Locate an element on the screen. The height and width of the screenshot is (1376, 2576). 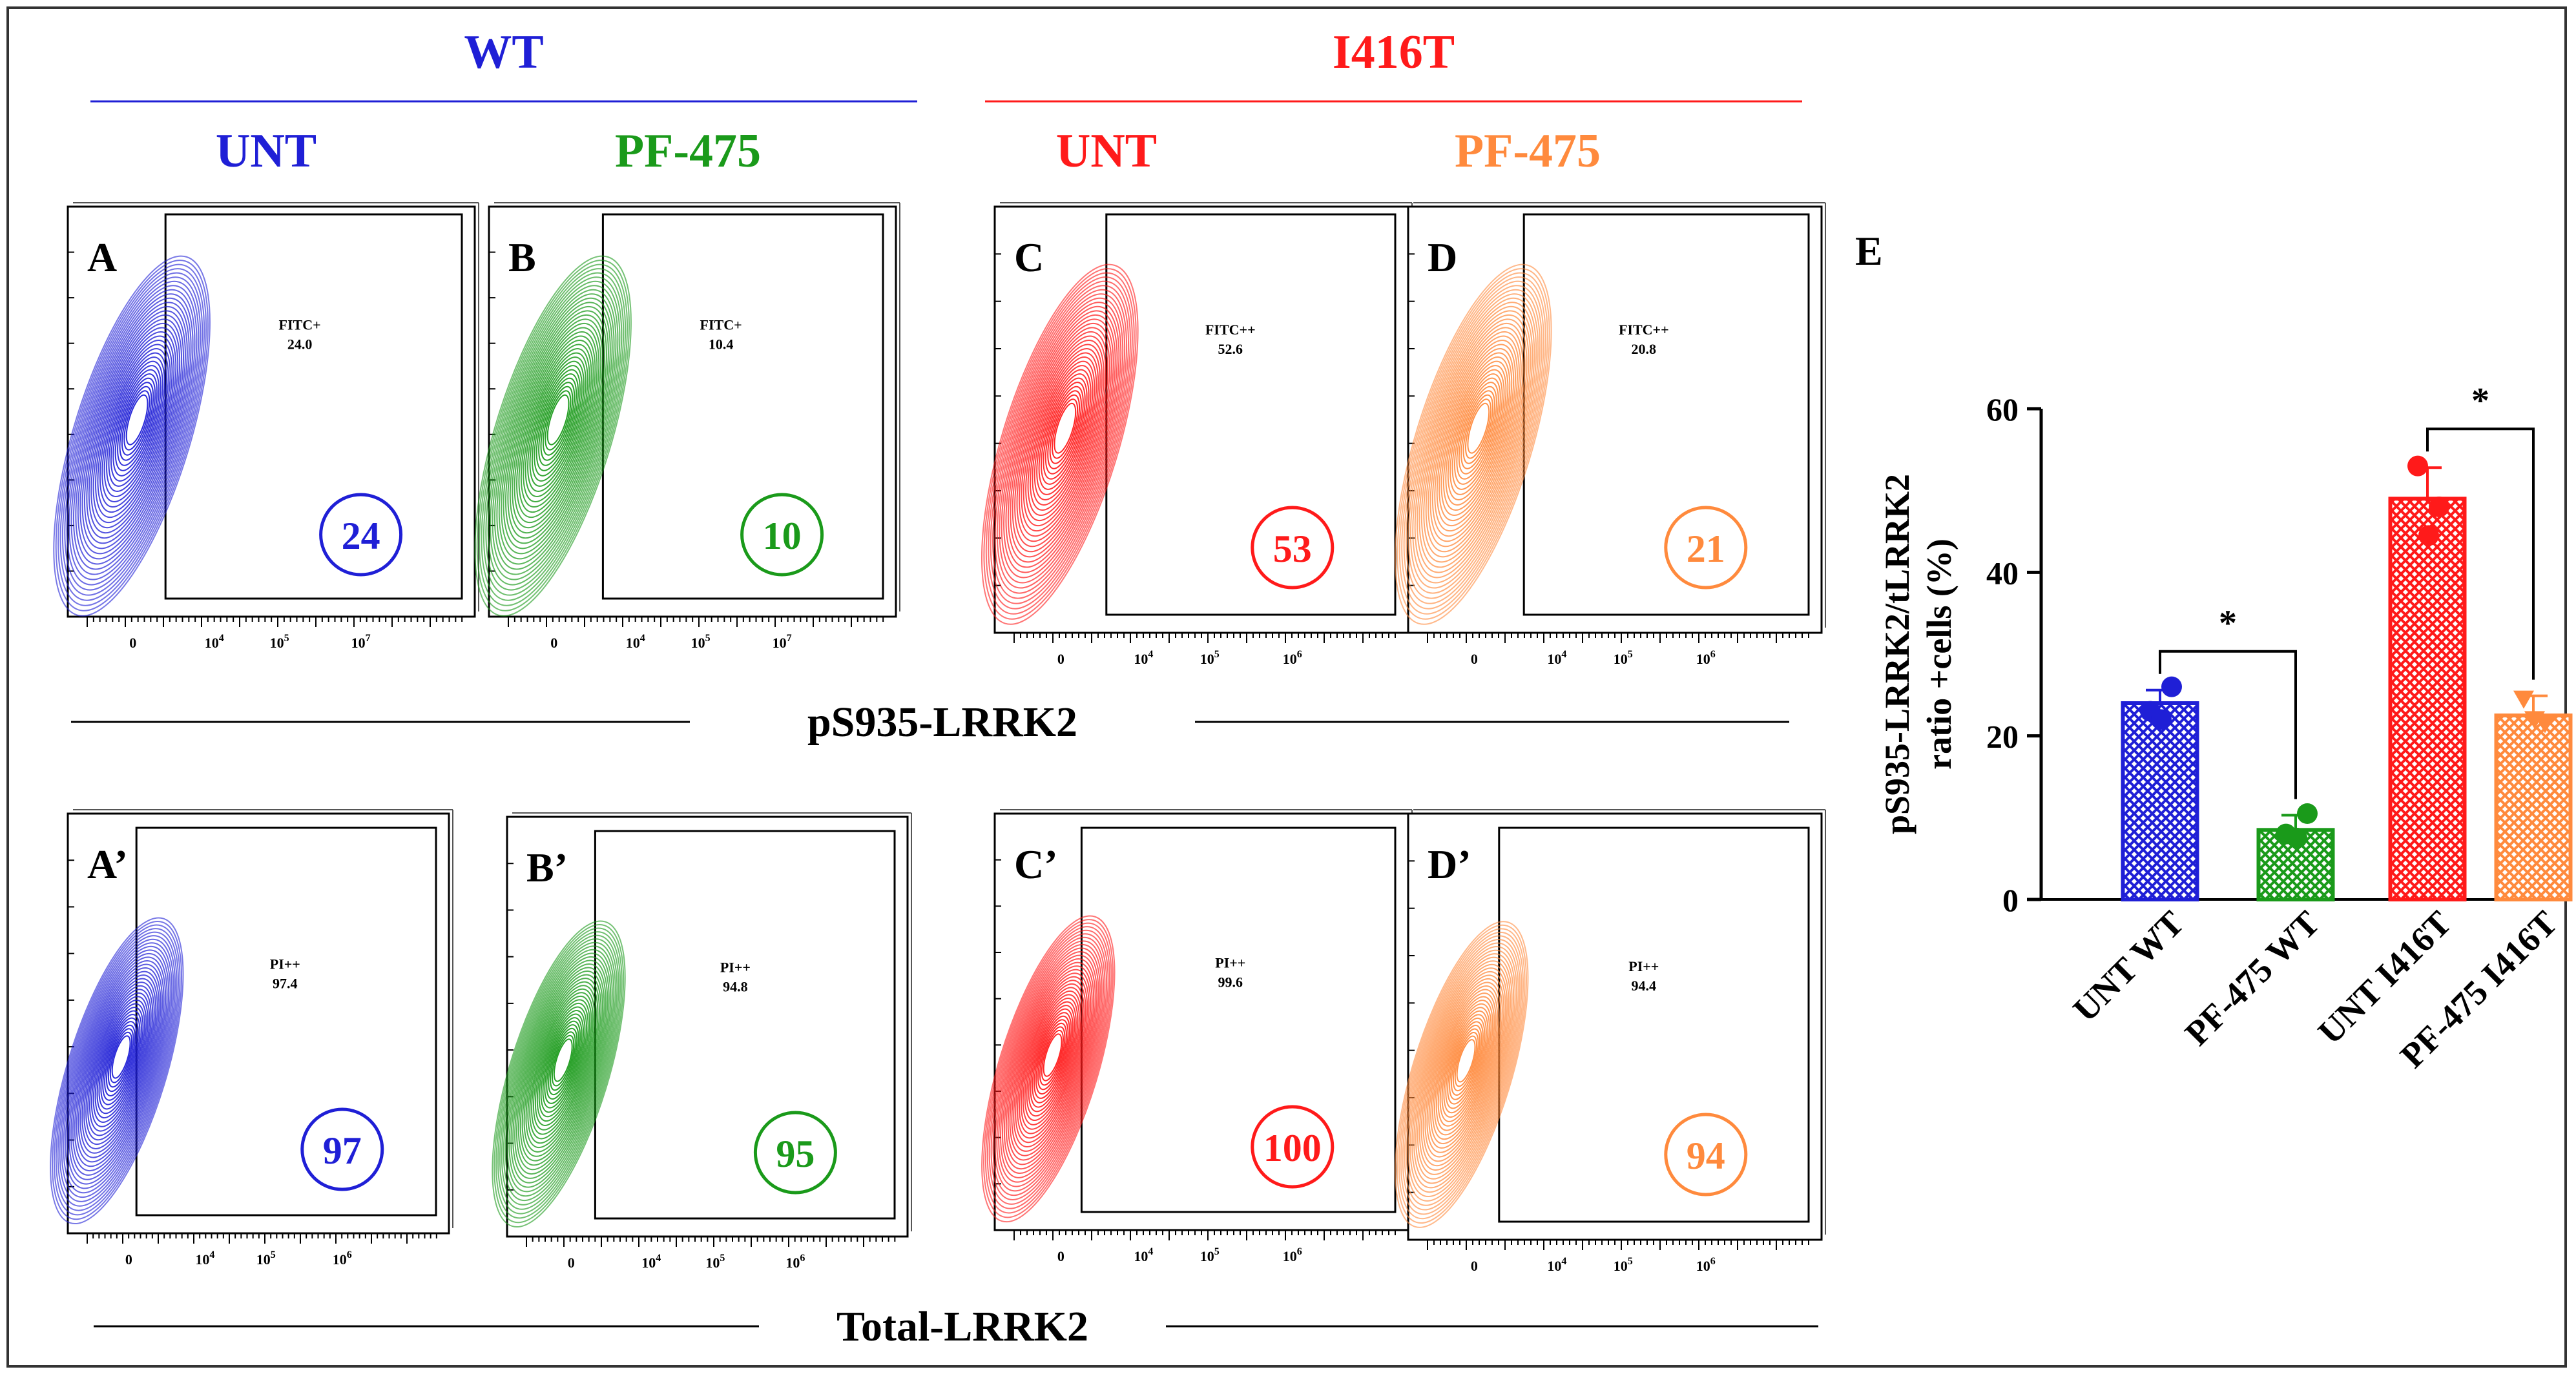
bar is located at coordinates (2533, 807).